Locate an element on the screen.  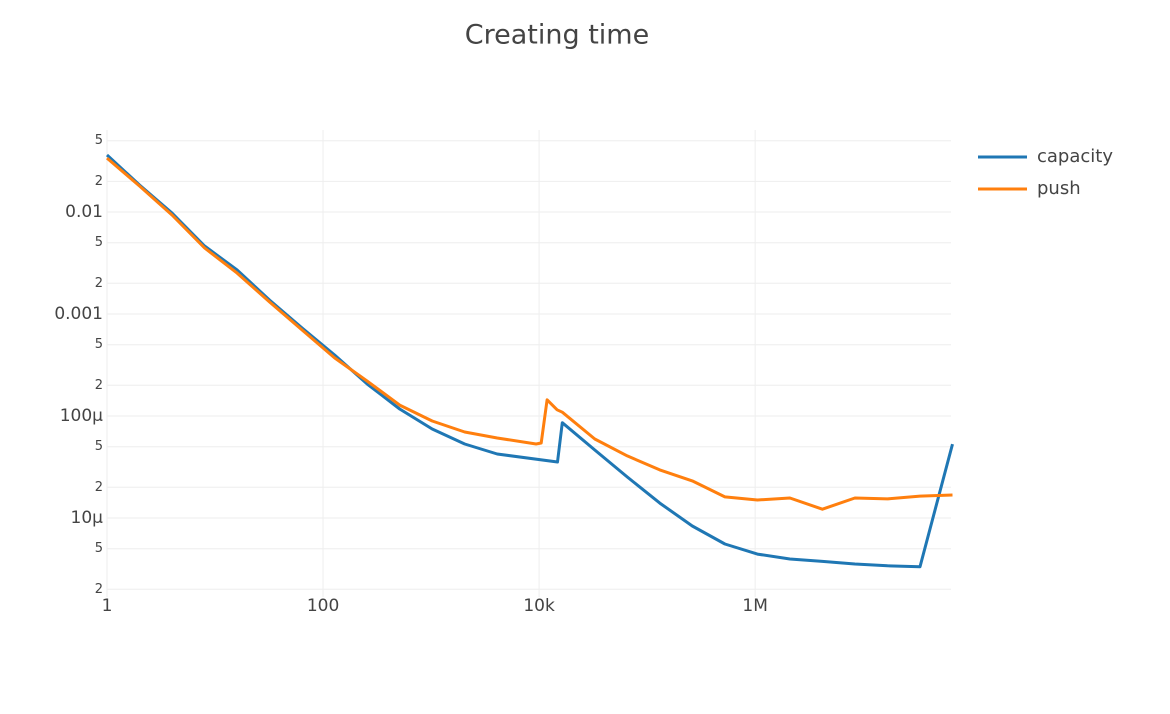
y-tick-label: 0.01 is located at coordinates (84, 212).